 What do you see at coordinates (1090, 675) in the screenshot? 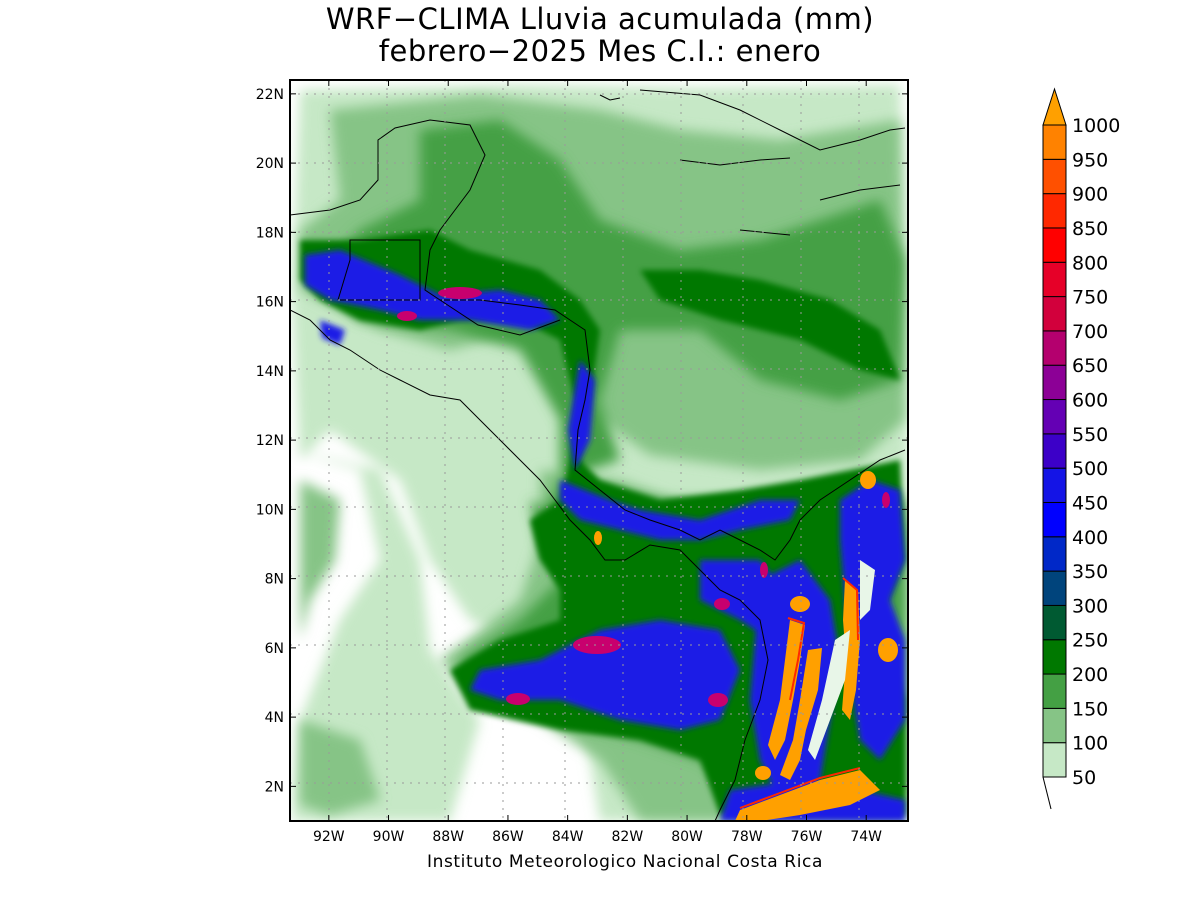
I see `colorbar-label: 200` at bounding box center [1090, 675].